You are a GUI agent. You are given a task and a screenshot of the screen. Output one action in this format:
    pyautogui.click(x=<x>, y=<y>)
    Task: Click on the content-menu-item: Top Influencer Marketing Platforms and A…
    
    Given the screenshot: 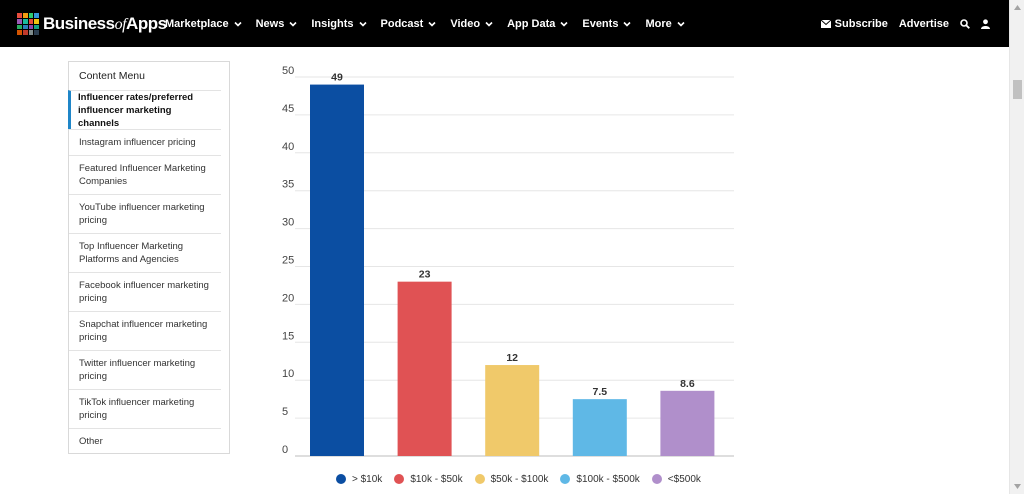 What is the action you would take?
    pyautogui.click(x=145, y=252)
    